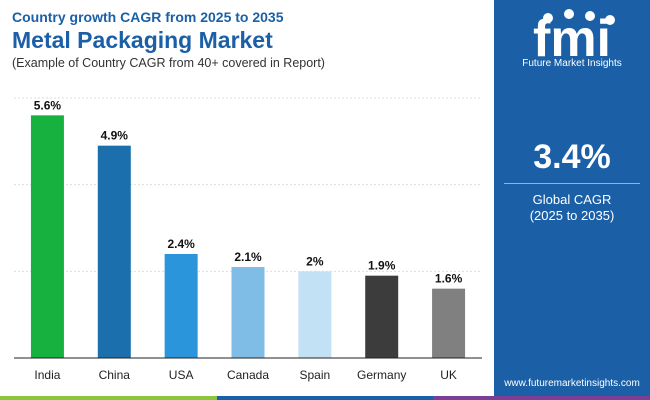 The image size is (650, 400). I want to click on footer-segment-blue, so click(325, 398).